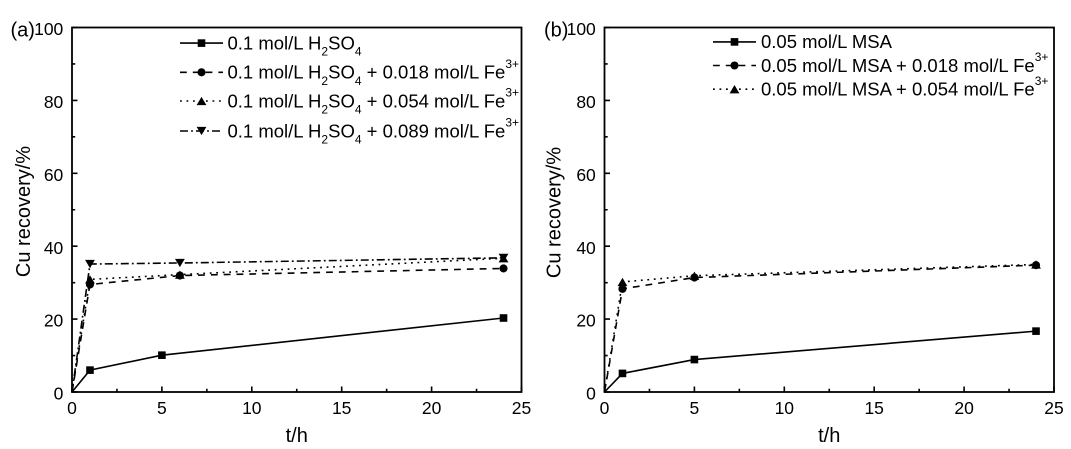 The image size is (1071, 449). What do you see at coordinates (374, 131) in the screenshot?
I see `svg-text:0.1 mol/L H2SO4 + 0.089 mol/L: 0.1 mol/L H2SO4 + 0.089 mol/L Fe3+` at bounding box center [374, 131].